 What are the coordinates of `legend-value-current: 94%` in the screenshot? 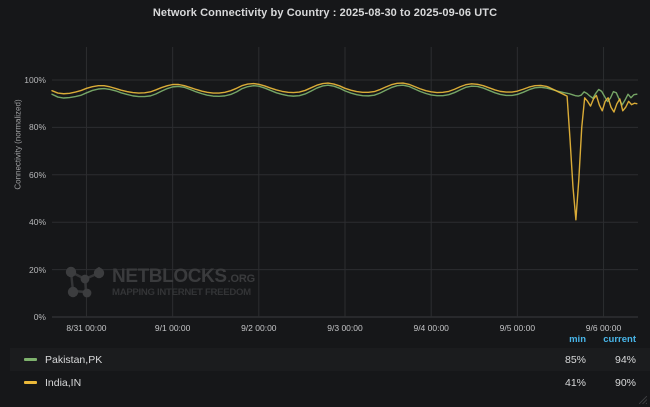 It's located at (625, 359).